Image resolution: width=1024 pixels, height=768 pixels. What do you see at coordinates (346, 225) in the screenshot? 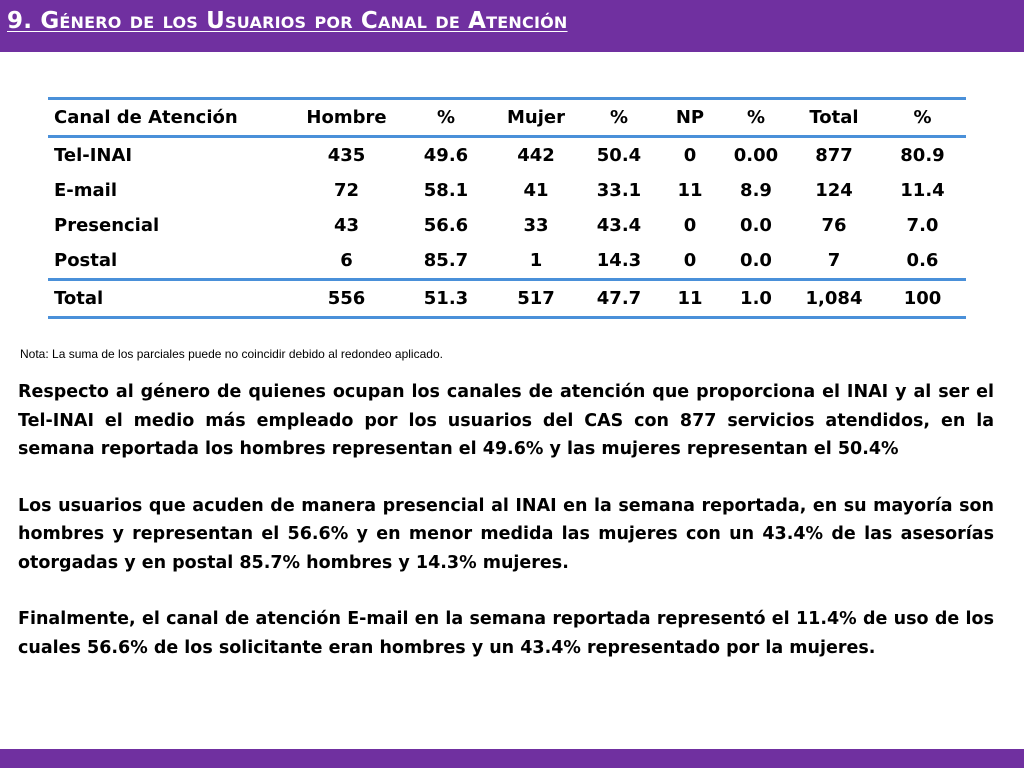
I see `table-cell: 43` at bounding box center [346, 225].